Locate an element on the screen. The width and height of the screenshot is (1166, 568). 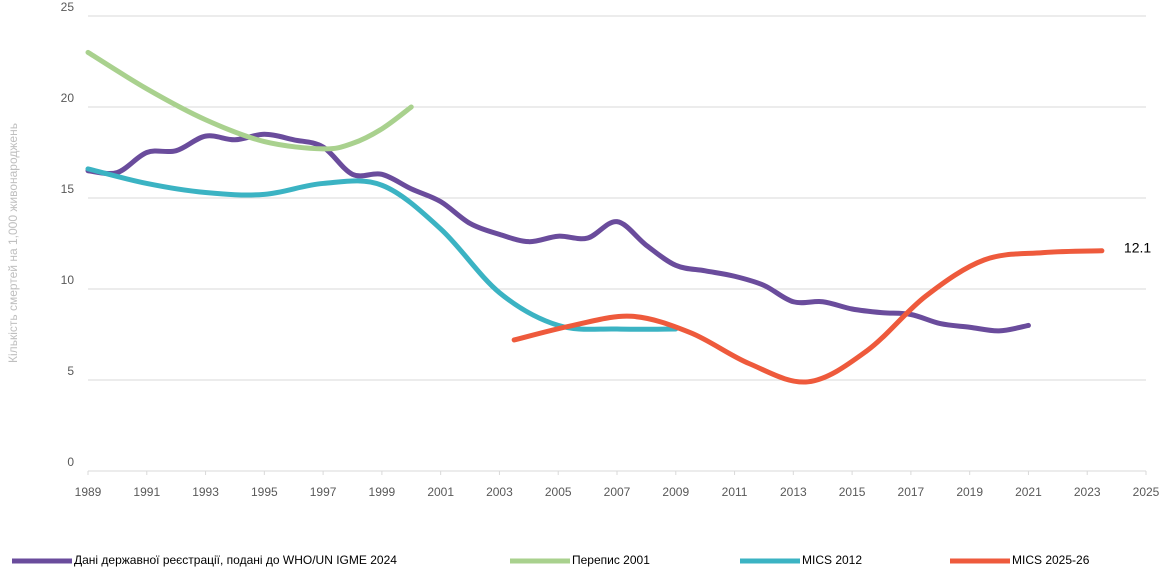
legend-item: Перепис 2001 is located at coordinates (580, 560).